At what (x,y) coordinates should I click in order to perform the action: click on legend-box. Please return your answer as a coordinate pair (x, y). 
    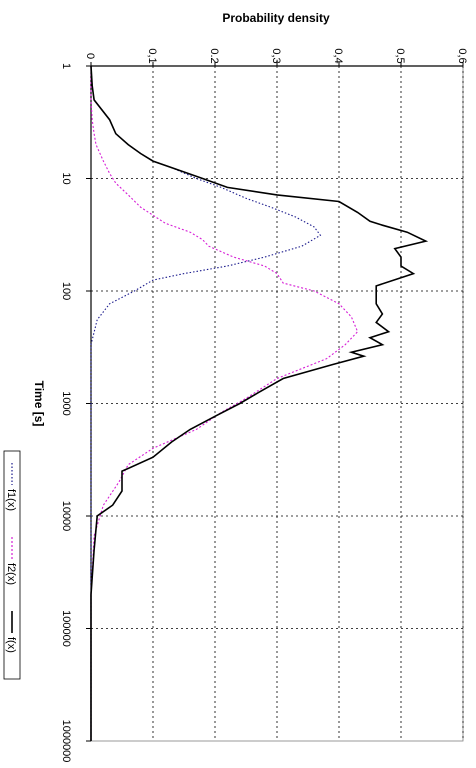
    Looking at the image, I should click on (12, 565).